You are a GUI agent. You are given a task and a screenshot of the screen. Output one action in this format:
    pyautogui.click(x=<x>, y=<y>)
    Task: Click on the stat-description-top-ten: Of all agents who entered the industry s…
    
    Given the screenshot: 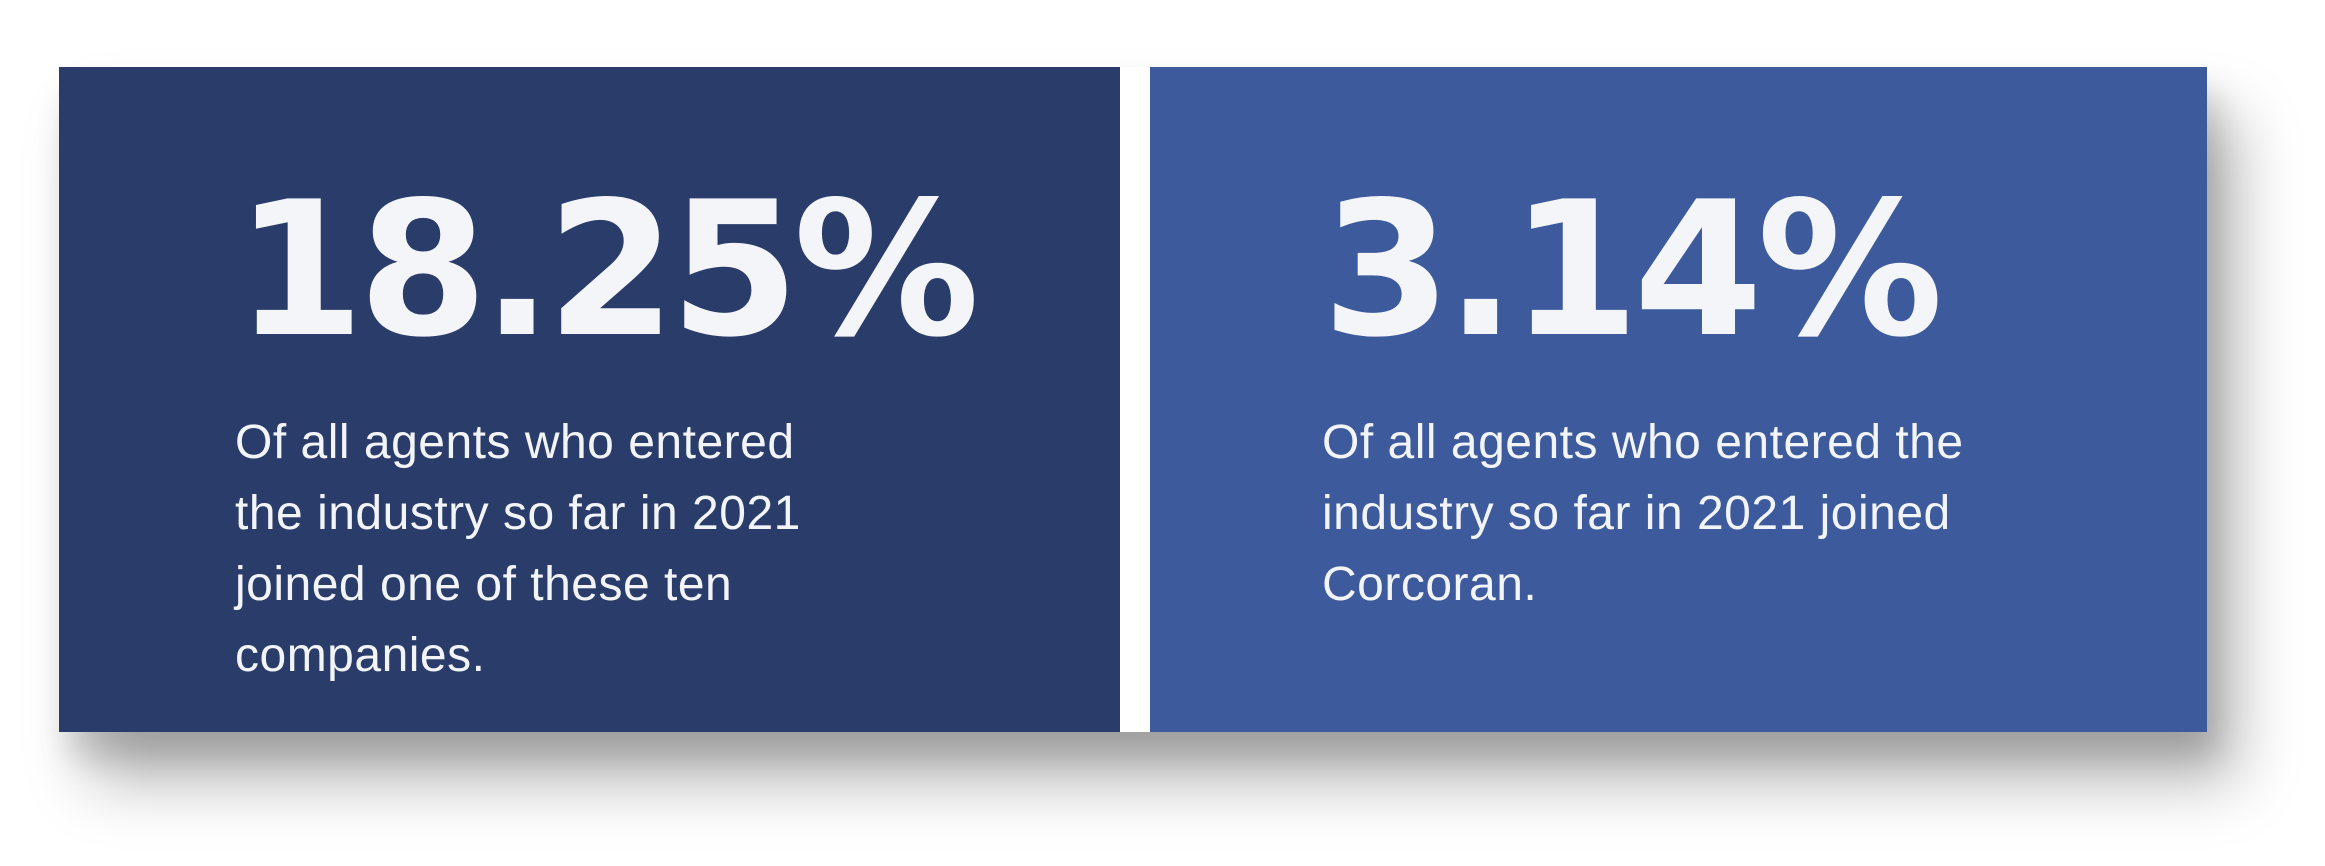 What is the action you would take?
    pyautogui.click(x=555, y=549)
    